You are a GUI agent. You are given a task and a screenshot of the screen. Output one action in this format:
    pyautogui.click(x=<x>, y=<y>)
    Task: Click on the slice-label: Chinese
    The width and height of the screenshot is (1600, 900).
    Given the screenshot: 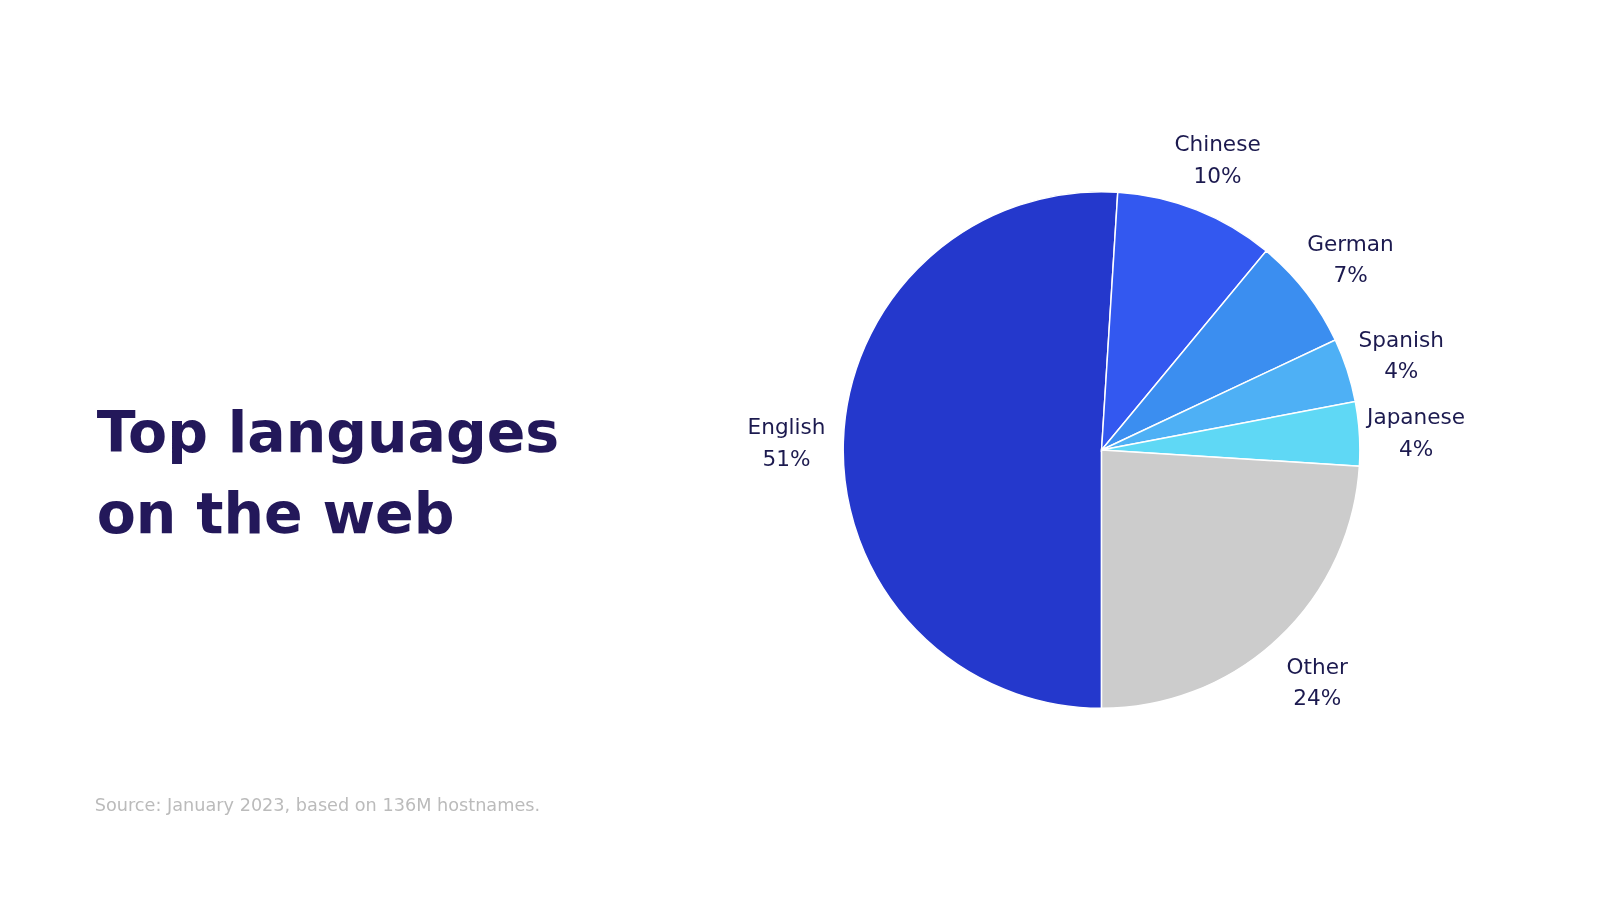 What is the action you would take?
    pyautogui.click(x=1217, y=144)
    